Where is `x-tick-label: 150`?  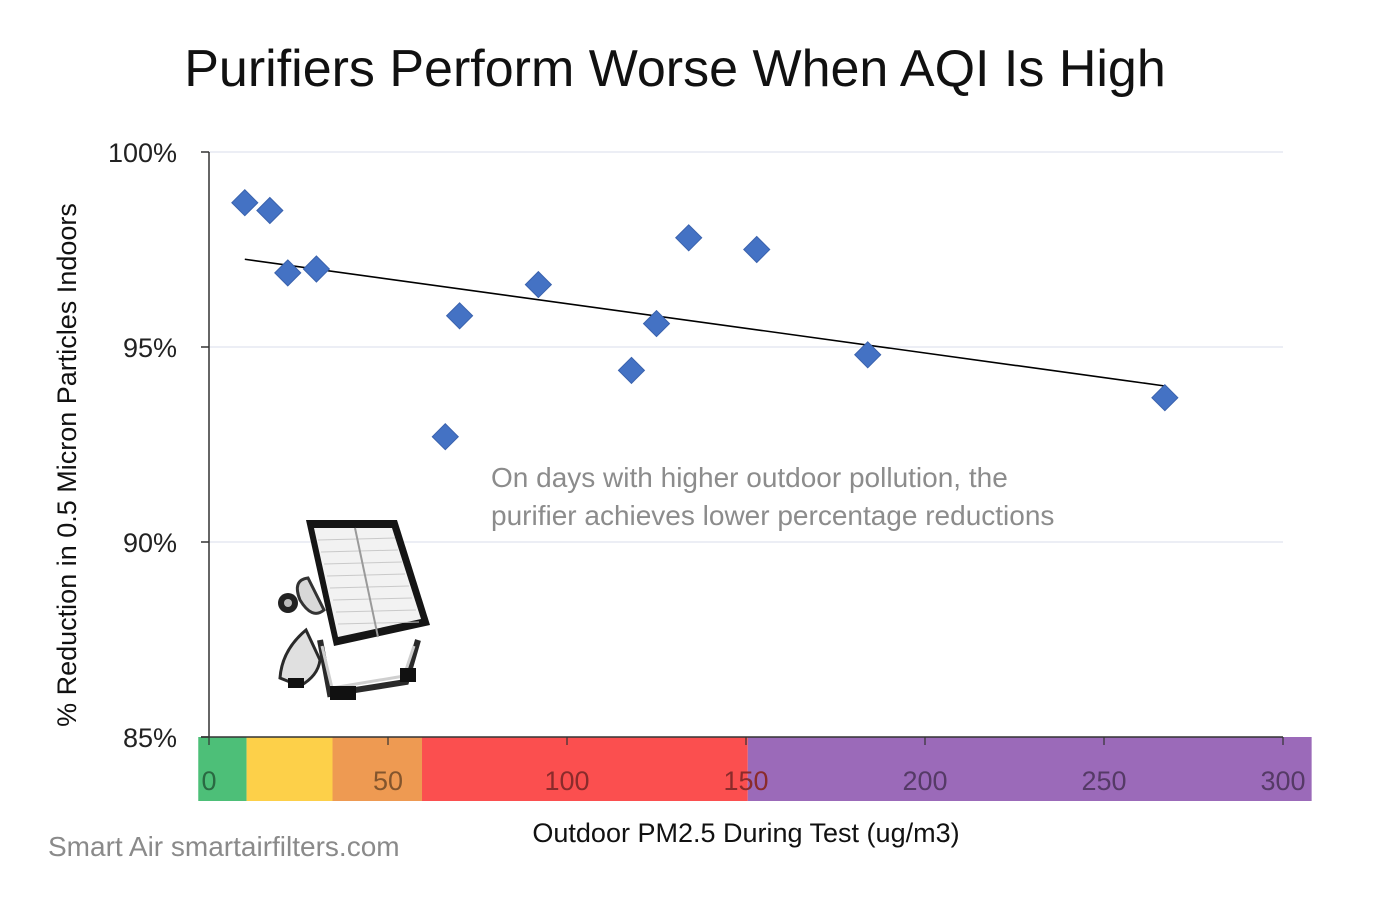 x-tick-label: 150 is located at coordinates (745, 781).